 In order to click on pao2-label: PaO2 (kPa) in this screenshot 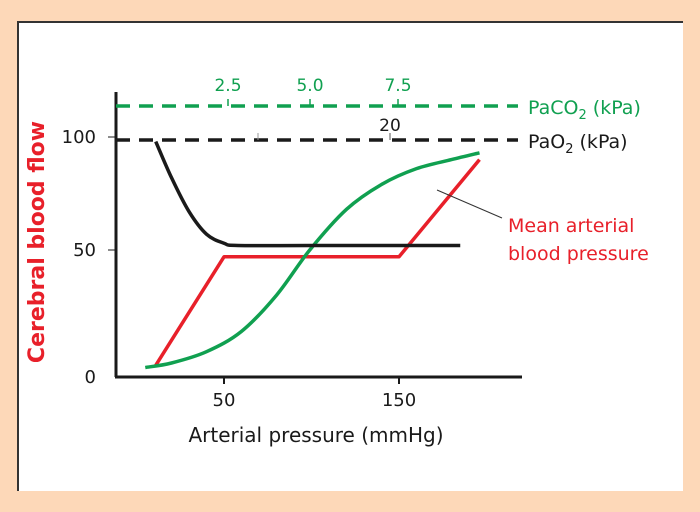, I will do `click(578, 144)`.